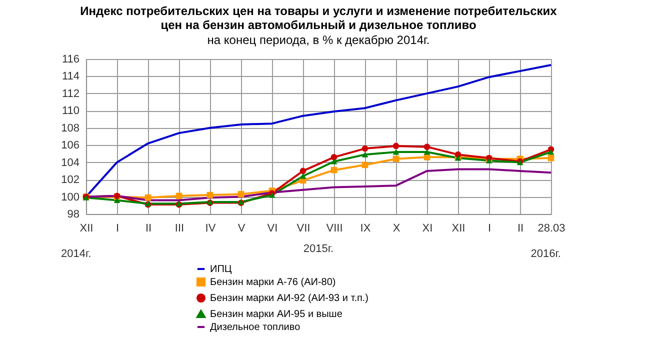 The width and height of the screenshot is (646, 346). Describe the element at coordinates (255, 327) in the screenshot. I see `legend-label: Дизельное топливо` at that location.